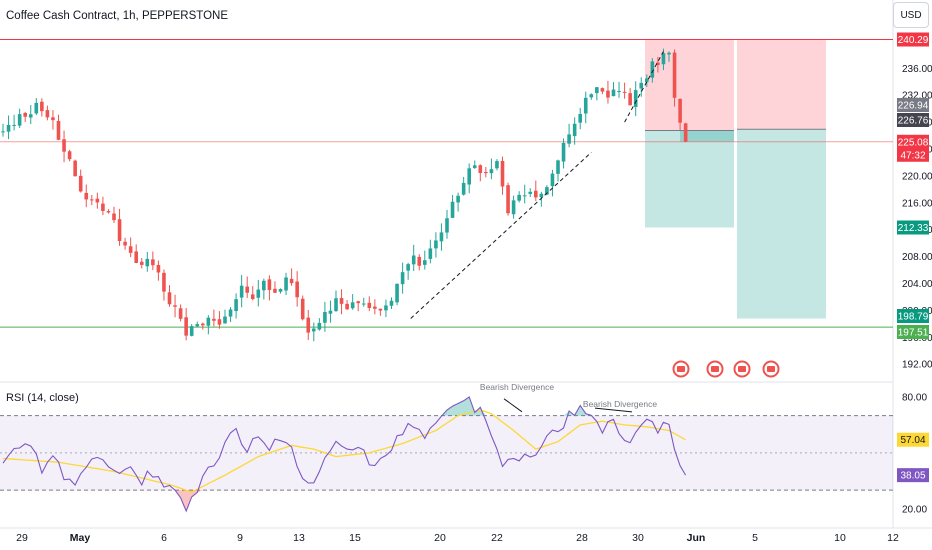 The height and width of the screenshot is (550, 932). What do you see at coordinates (638, 538) in the screenshot?
I see `time-tick-label: 30` at bounding box center [638, 538].